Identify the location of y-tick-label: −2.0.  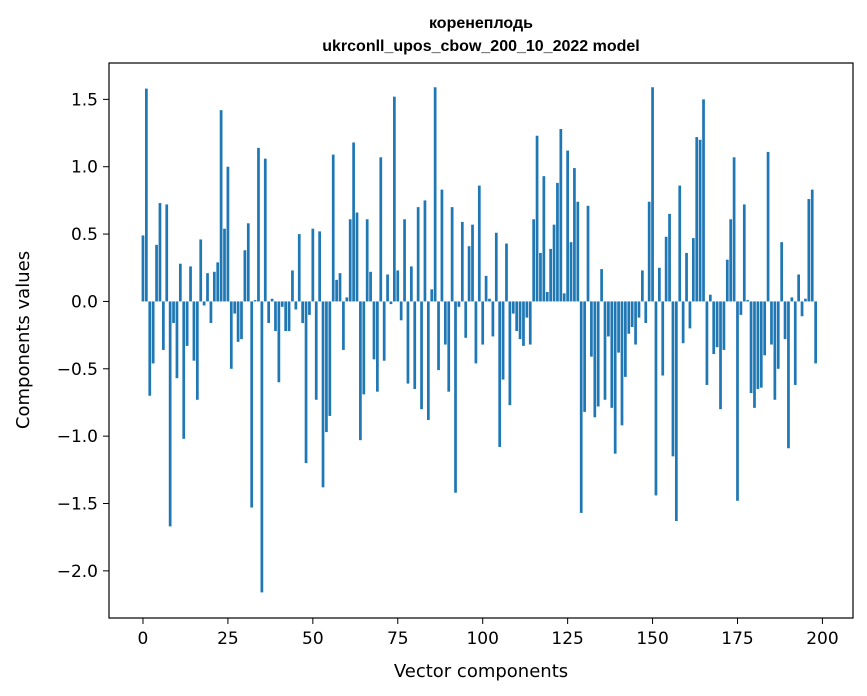
(77, 572).